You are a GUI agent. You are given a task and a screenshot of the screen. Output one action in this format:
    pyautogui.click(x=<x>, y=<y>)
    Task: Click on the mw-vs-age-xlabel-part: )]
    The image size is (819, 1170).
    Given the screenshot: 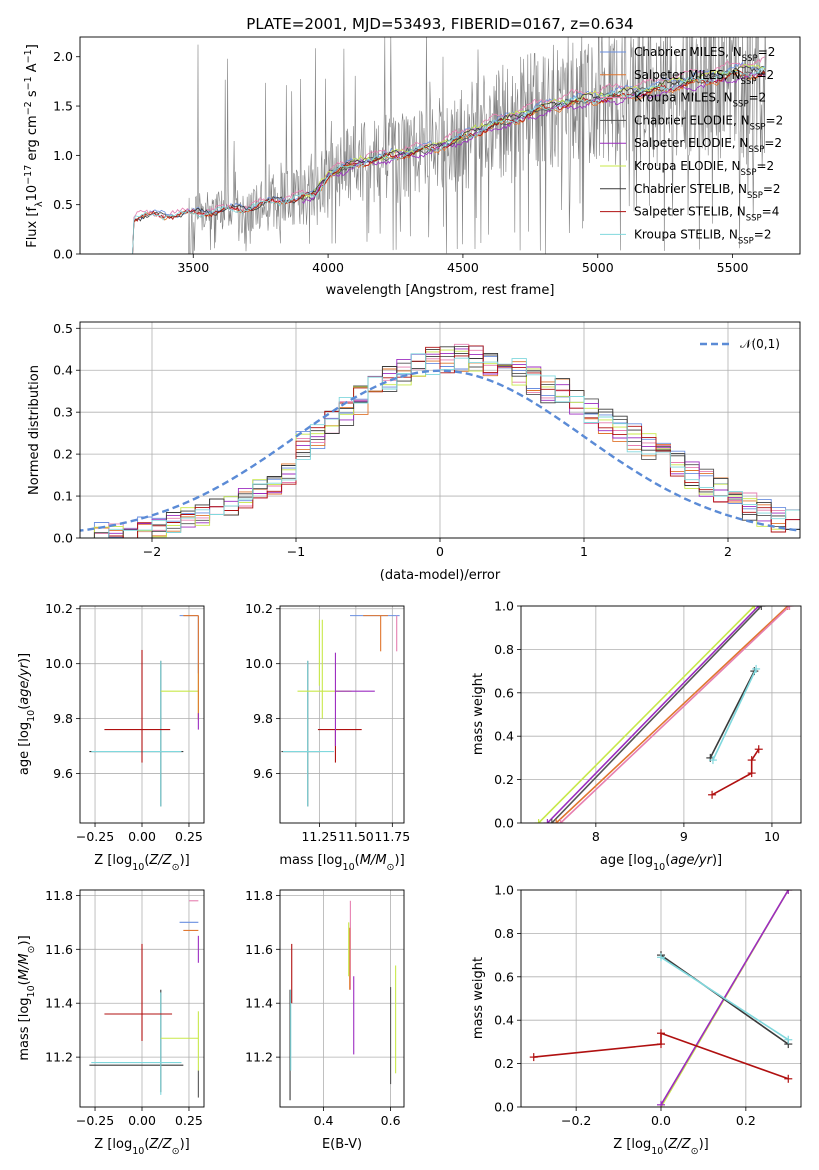 What is the action you would take?
    pyautogui.click(x=717, y=860)
    